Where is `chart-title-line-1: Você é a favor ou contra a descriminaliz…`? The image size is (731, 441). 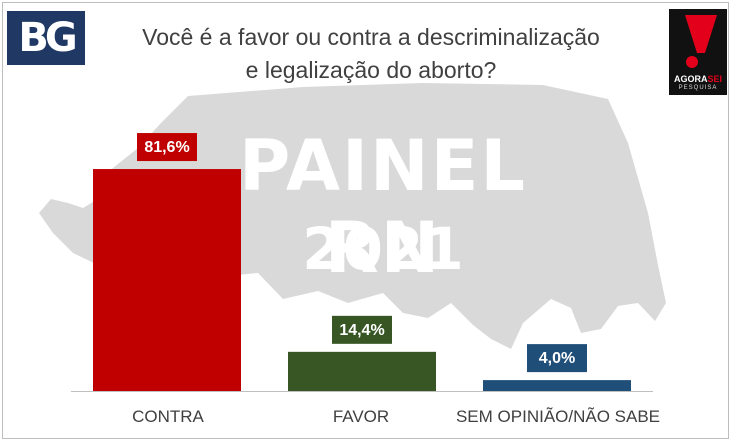
chart-title-line-1: Você é a favor ou contra a descriminaliz… is located at coordinates (371, 37).